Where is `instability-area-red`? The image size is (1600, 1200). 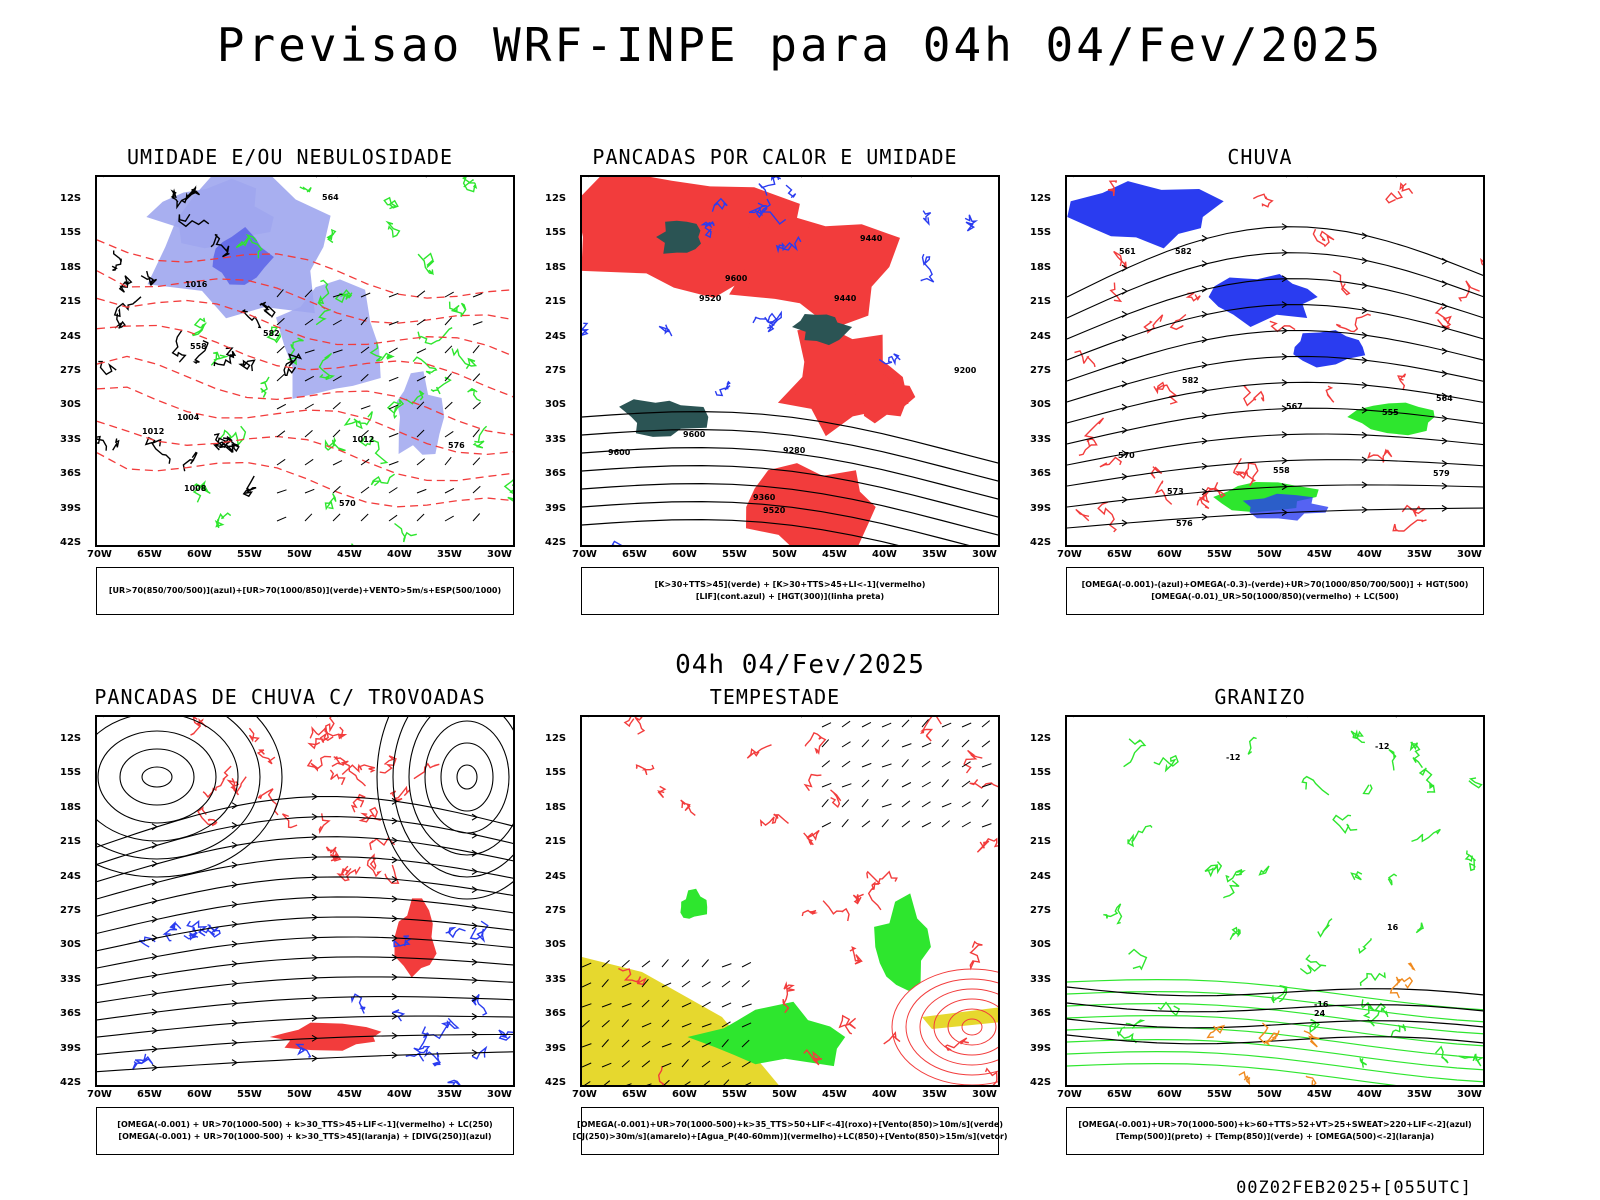 instability-area-red is located at coordinates (814, 271).